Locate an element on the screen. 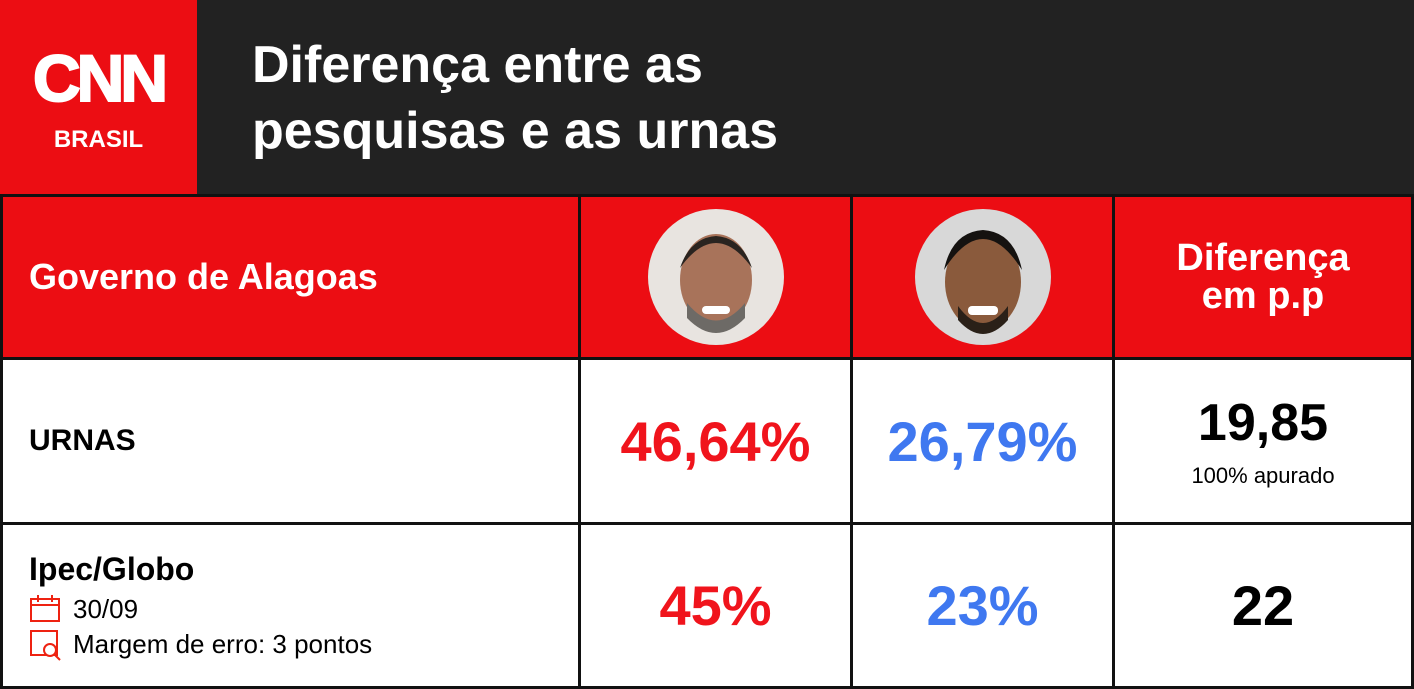 The height and width of the screenshot is (689, 1414). candidate-2-header is located at coordinates (982, 277).